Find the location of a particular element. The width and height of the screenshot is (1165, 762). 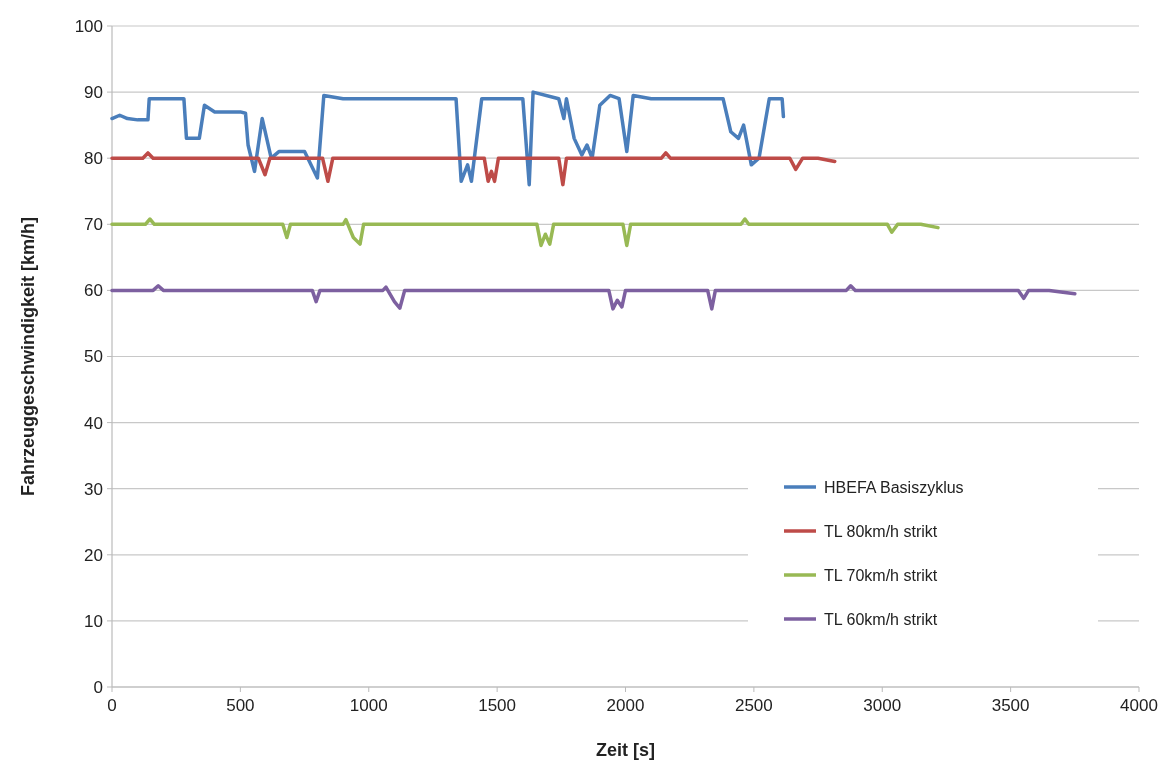

y-tick-label: 40 is located at coordinates (93, 423).